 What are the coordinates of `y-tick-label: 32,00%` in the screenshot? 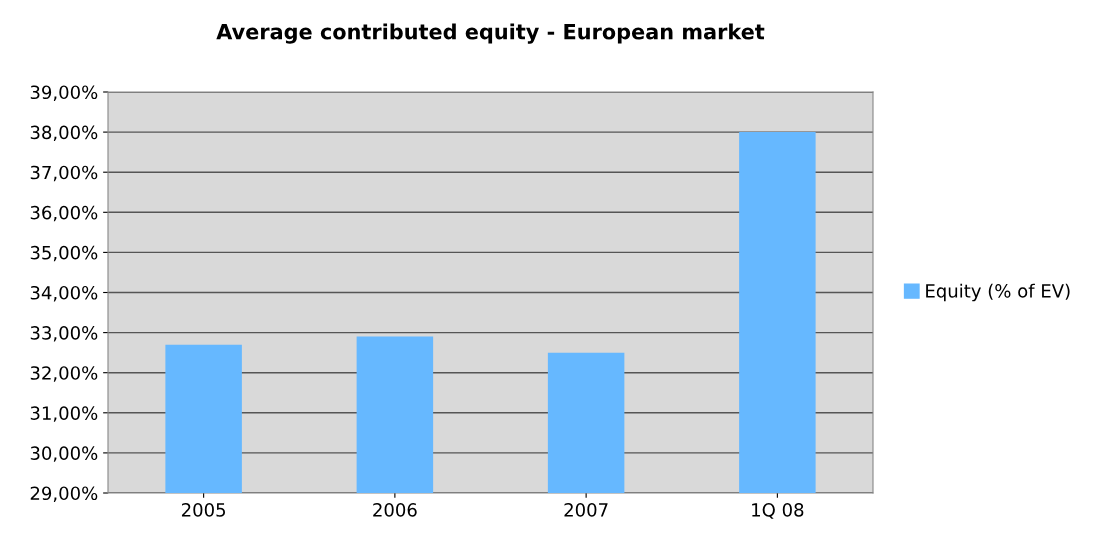 It's located at (64, 374).